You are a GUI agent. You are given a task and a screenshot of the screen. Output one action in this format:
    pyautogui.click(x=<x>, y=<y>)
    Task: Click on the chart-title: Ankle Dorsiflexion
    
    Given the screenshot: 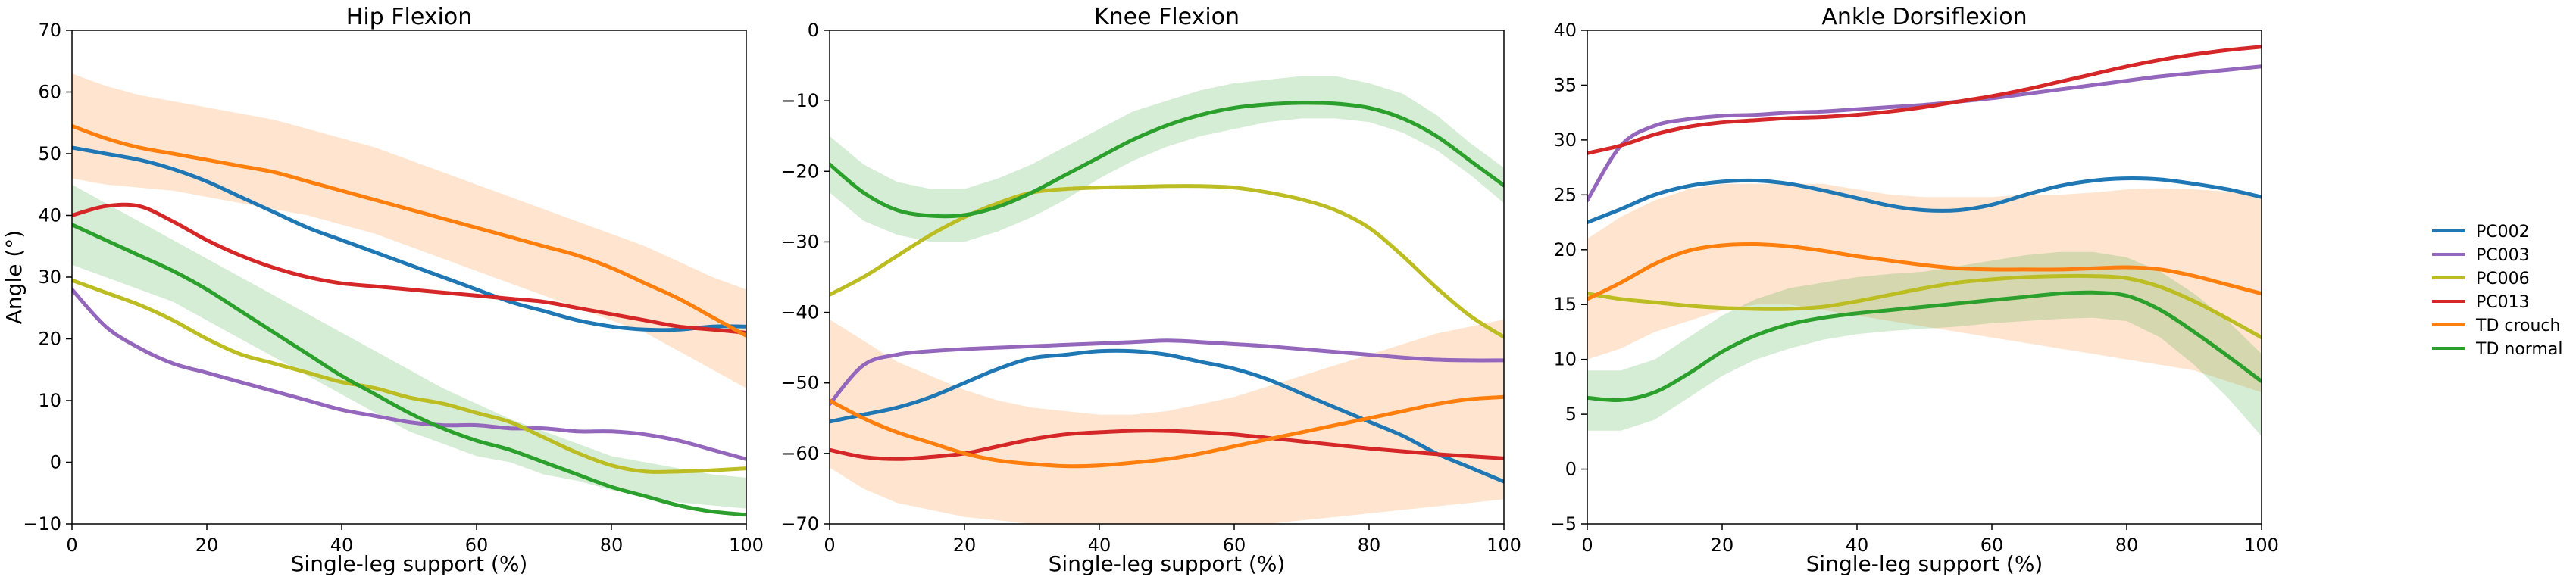 What is the action you would take?
    pyautogui.click(x=1924, y=17)
    